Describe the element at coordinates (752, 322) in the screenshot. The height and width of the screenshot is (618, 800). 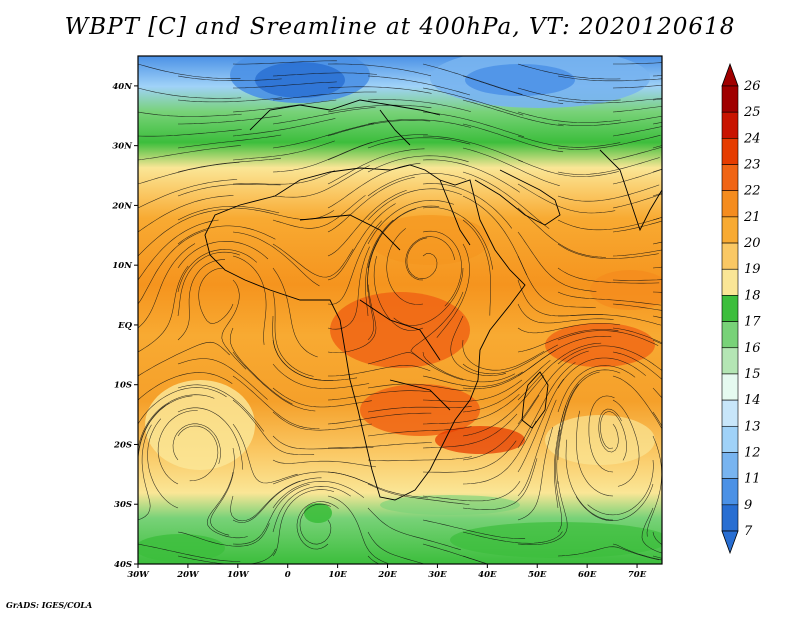
I see `colorbar-label: 17` at that location.